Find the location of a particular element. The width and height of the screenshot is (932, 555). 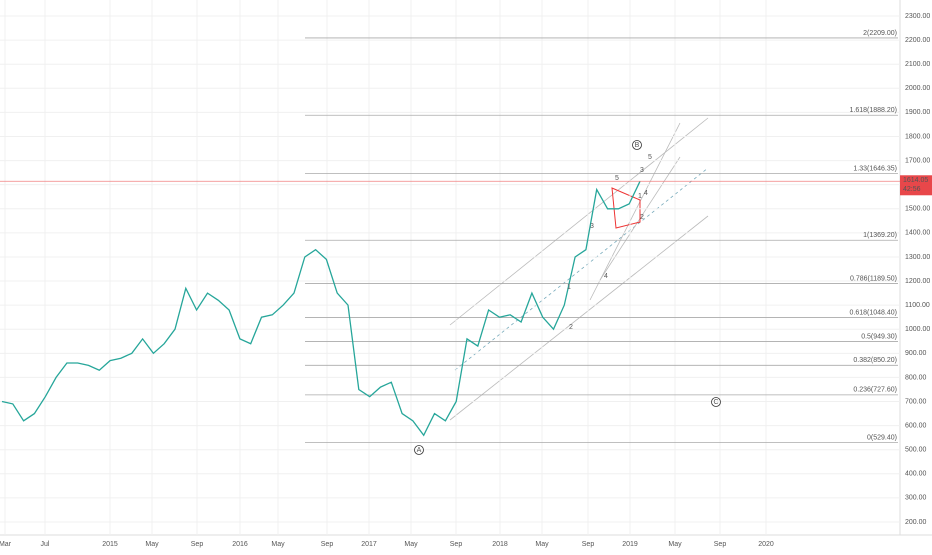

countdown: 42:56 is located at coordinates (912, 189).